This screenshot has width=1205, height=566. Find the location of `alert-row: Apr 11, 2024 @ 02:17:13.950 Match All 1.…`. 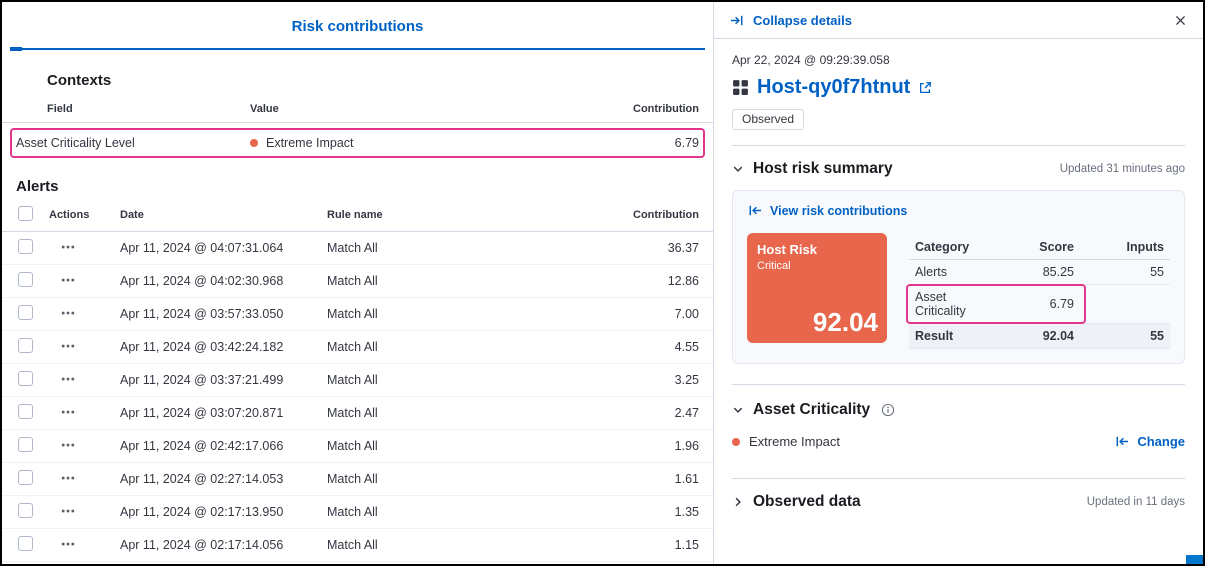

alert-row: Apr 11, 2024 @ 02:17:13.950 Match All 1.… is located at coordinates (357, 512).